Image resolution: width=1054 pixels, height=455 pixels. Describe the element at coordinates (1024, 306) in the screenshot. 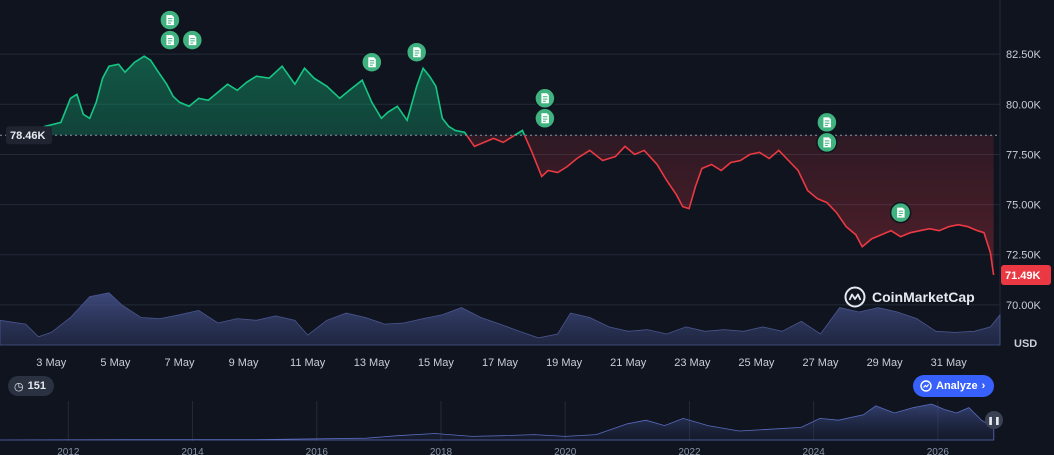

I see `y-tick-label: 70.00K` at that location.